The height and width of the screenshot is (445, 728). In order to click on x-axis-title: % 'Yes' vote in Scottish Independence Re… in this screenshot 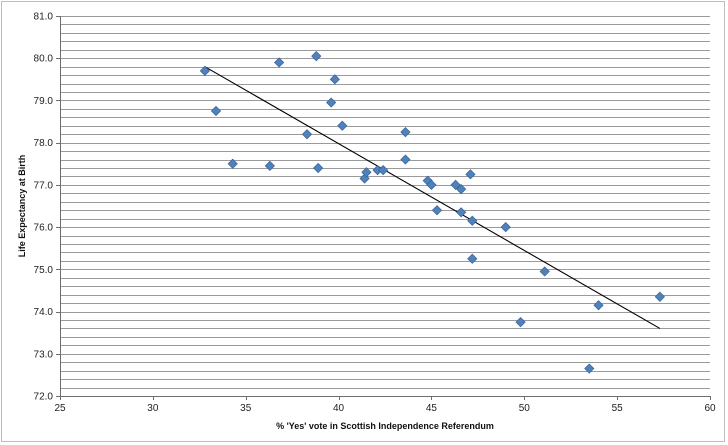, I will do `click(385, 426)`.